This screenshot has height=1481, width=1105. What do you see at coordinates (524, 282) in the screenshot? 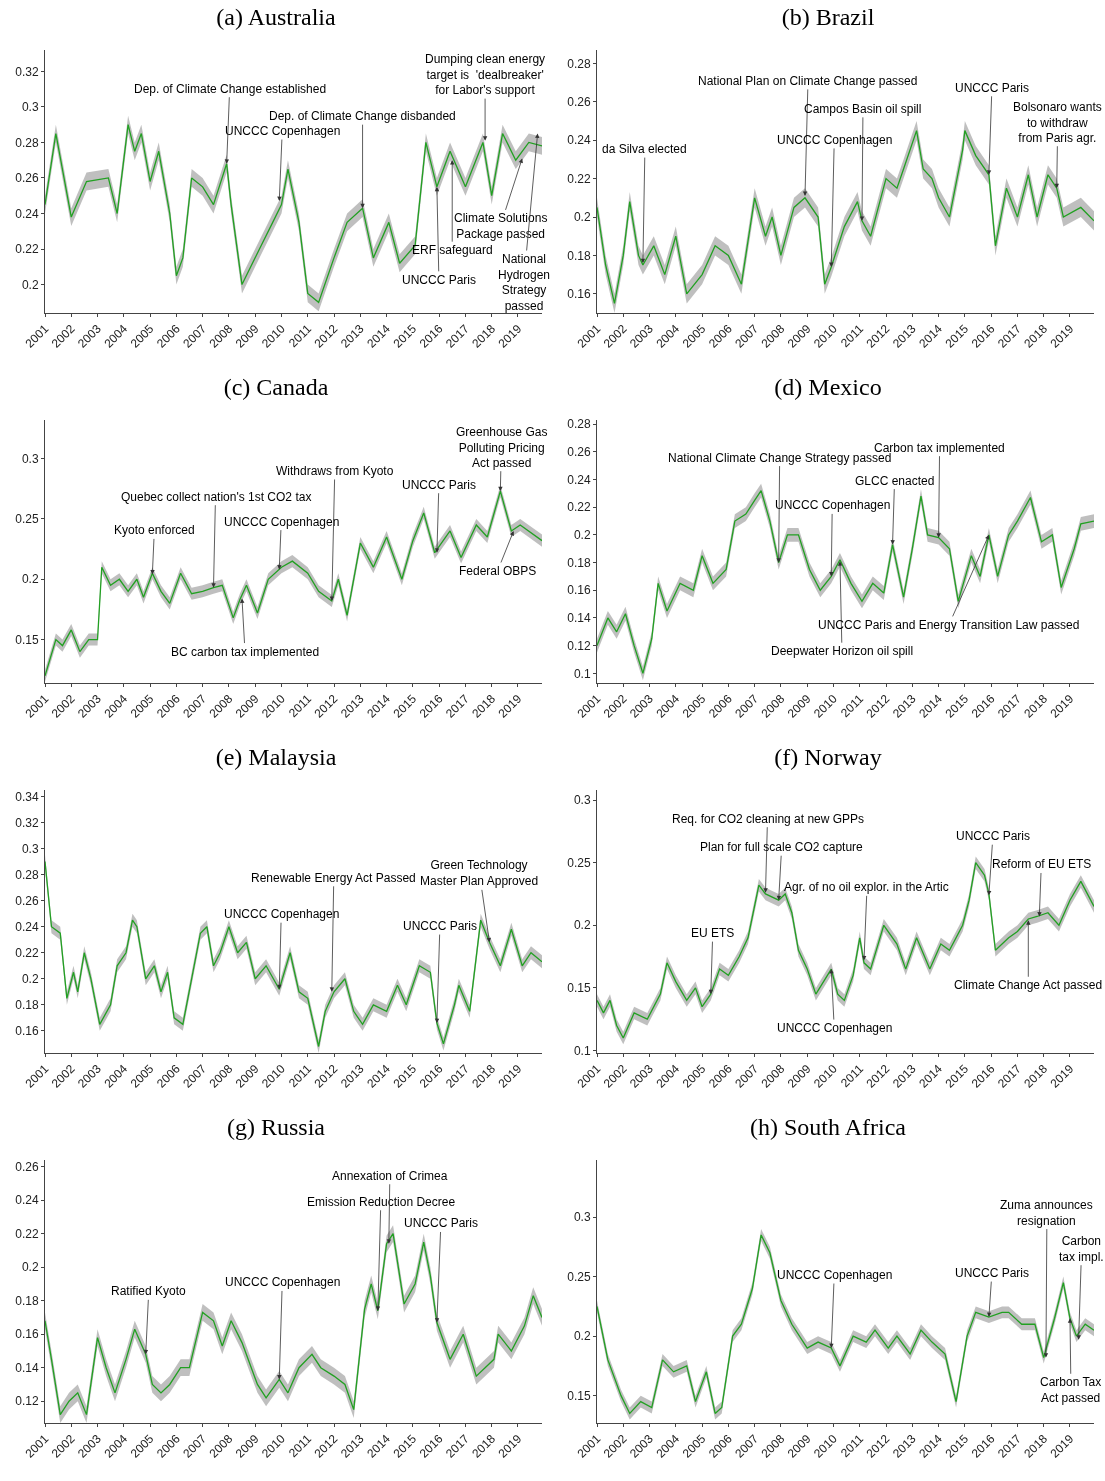
I see `annotation: National Hydrogen Strategy passed` at bounding box center [524, 282].